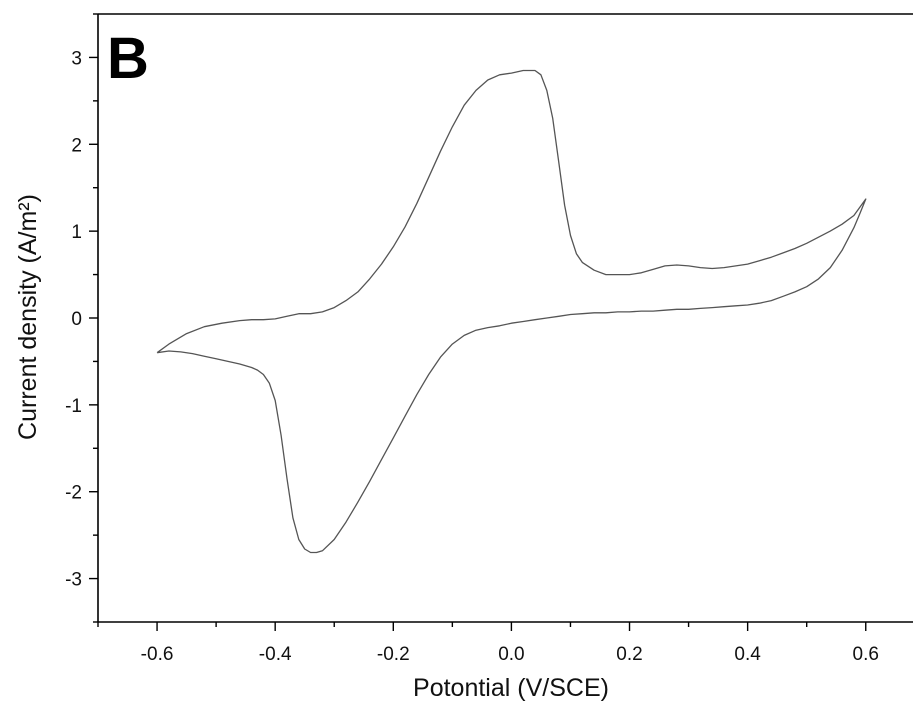  What do you see at coordinates (747, 654) in the screenshot?
I see `x-tick-label: 0.4` at bounding box center [747, 654].